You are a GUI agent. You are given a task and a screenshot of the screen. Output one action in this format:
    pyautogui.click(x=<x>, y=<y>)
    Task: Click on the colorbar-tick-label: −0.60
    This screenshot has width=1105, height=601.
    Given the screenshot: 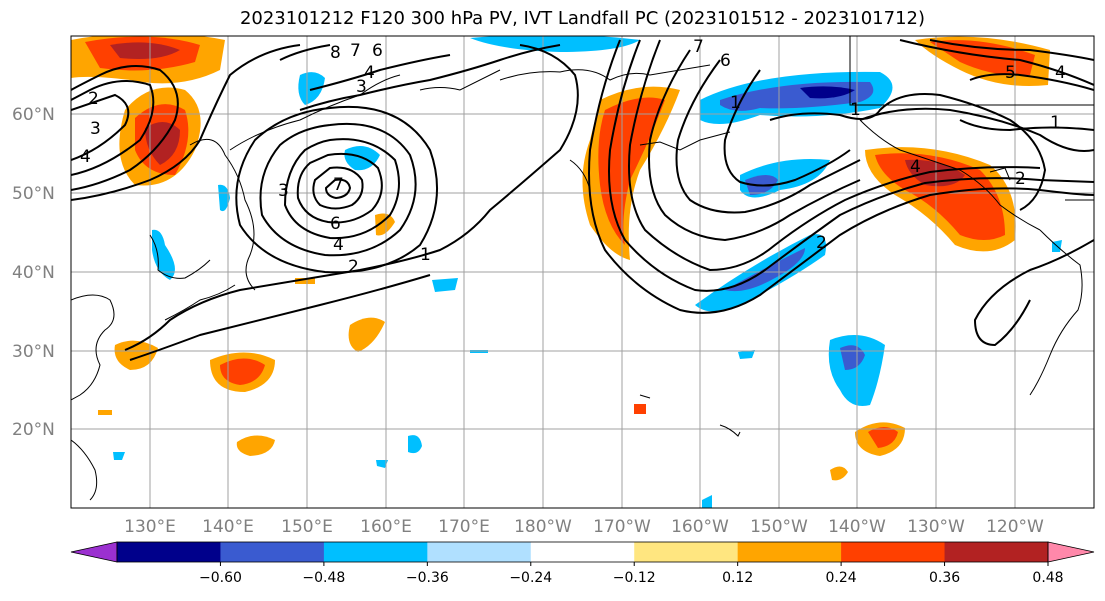 What is the action you would take?
    pyautogui.click(x=220, y=578)
    